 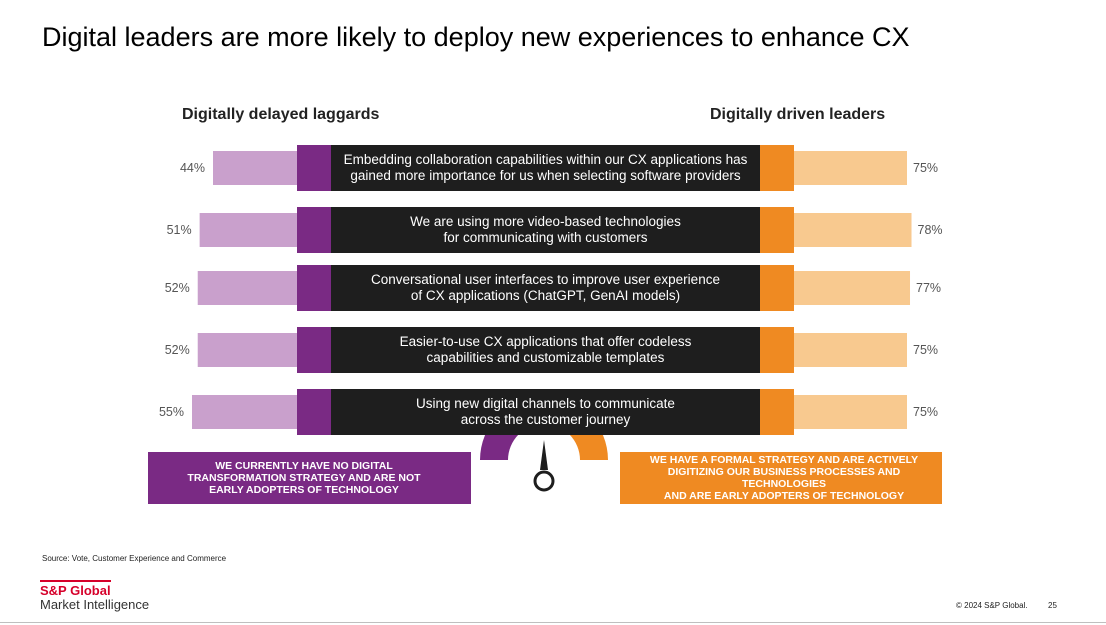 What do you see at coordinates (177, 350) in the screenshot?
I see `laggard-value-label-4: 52%` at bounding box center [177, 350].